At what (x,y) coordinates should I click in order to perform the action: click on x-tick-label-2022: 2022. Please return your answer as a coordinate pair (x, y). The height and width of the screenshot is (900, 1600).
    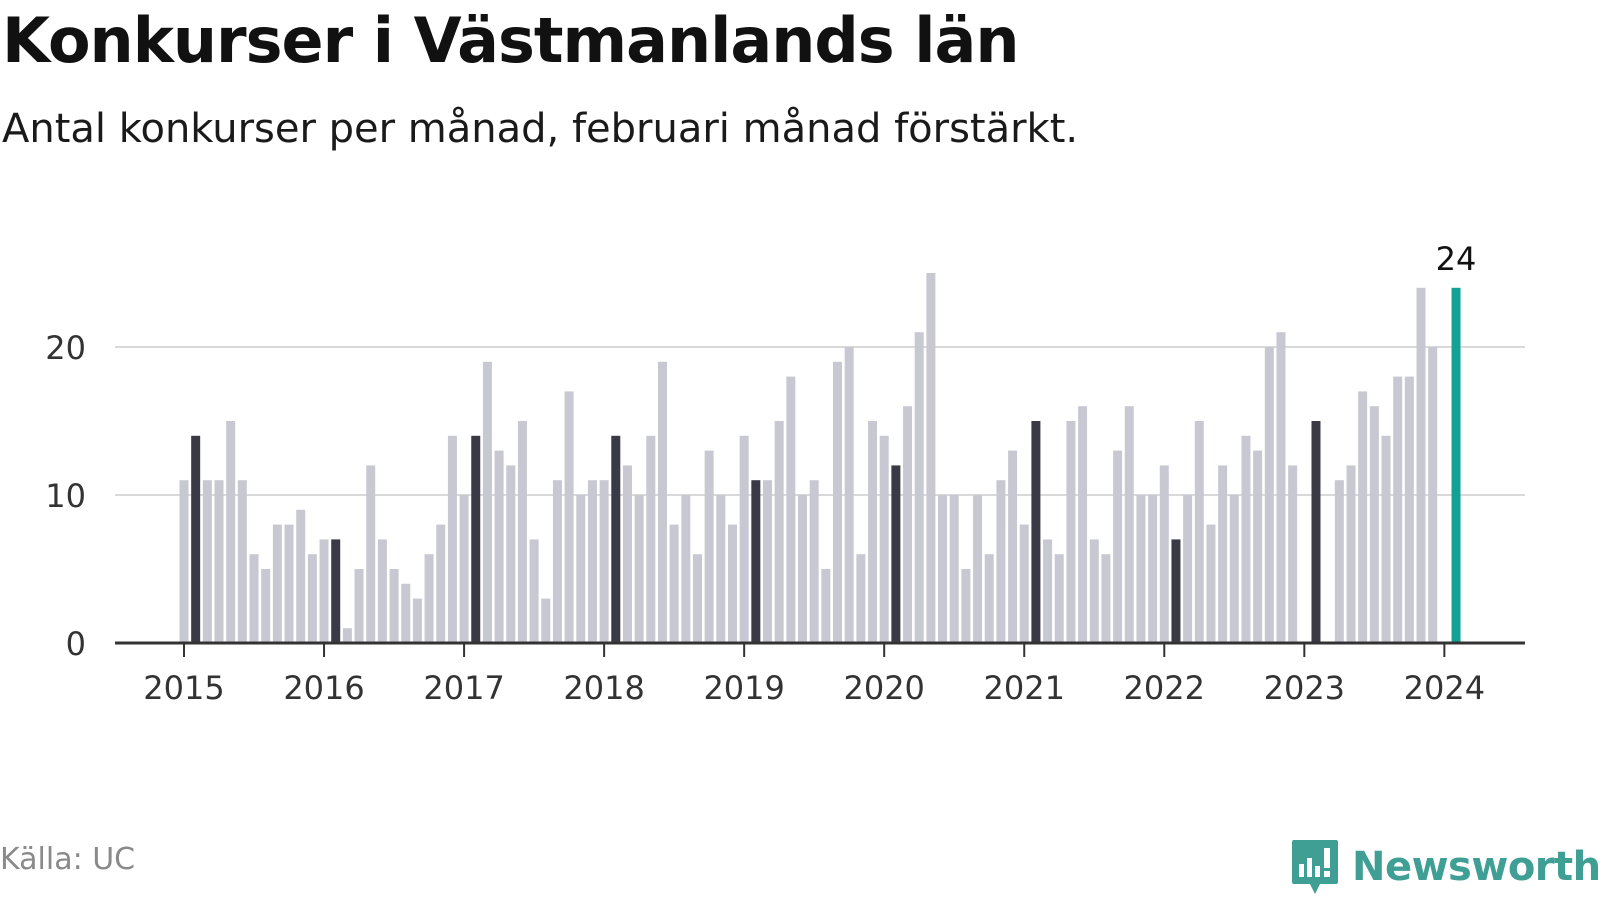
    Looking at the image, I should click on (1164, 688).